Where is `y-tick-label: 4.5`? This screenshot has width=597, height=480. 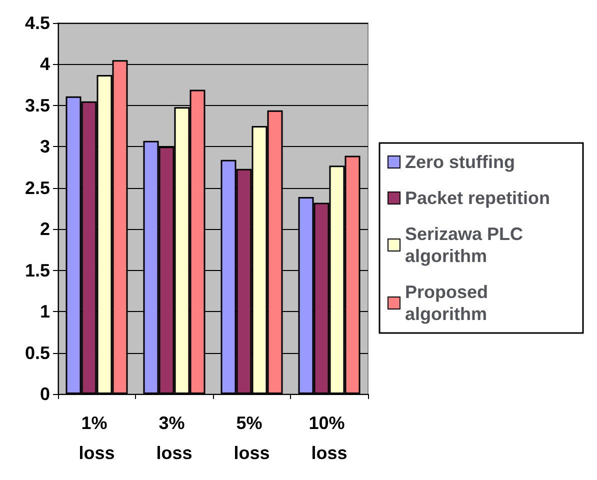 y-tick-label: 4.5 is located at coordinates (37, 23).